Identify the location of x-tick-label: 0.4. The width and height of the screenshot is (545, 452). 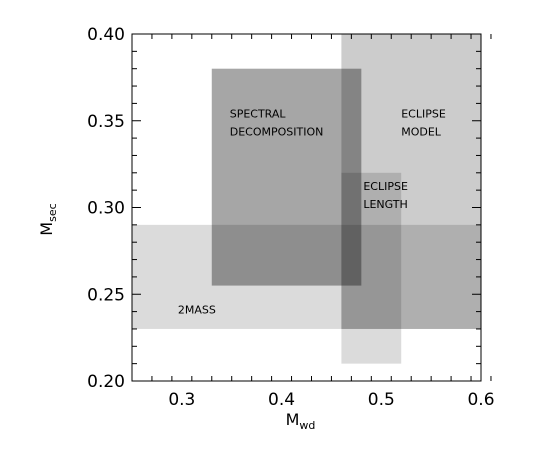
(281, 400).